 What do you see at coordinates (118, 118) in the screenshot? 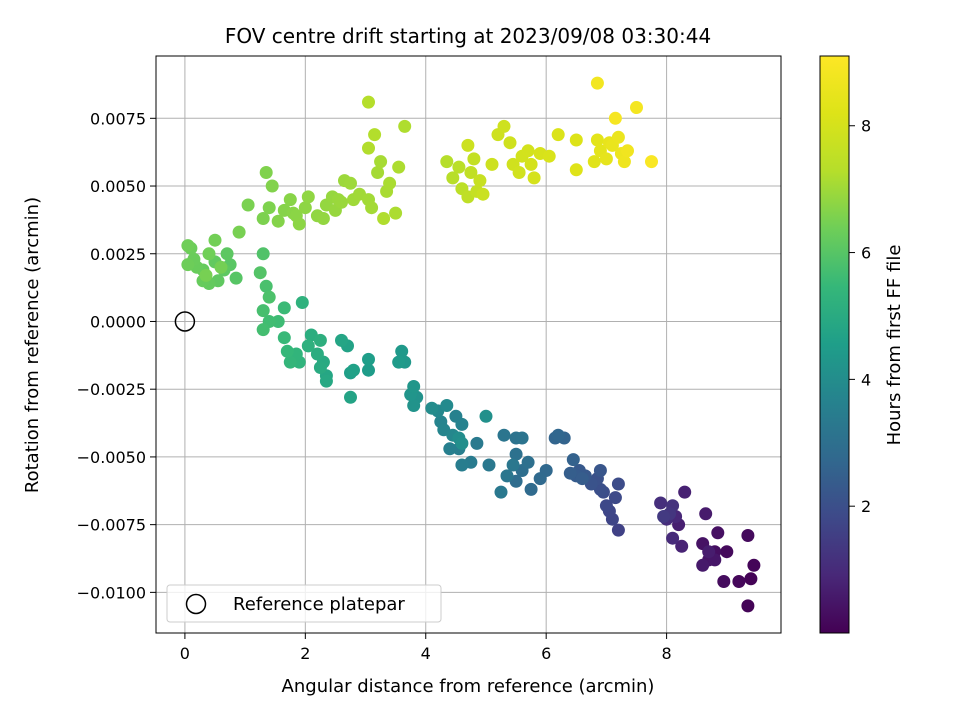
I see `y-tick-label: 0.0075` at bounding box center [118, 118].